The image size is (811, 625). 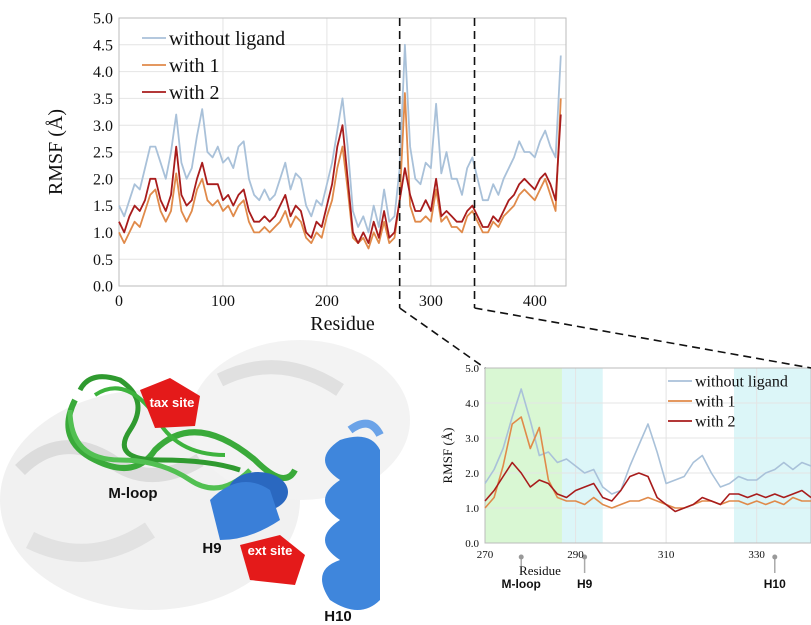 I want to click on plot-border, so click(x=647, y=455).